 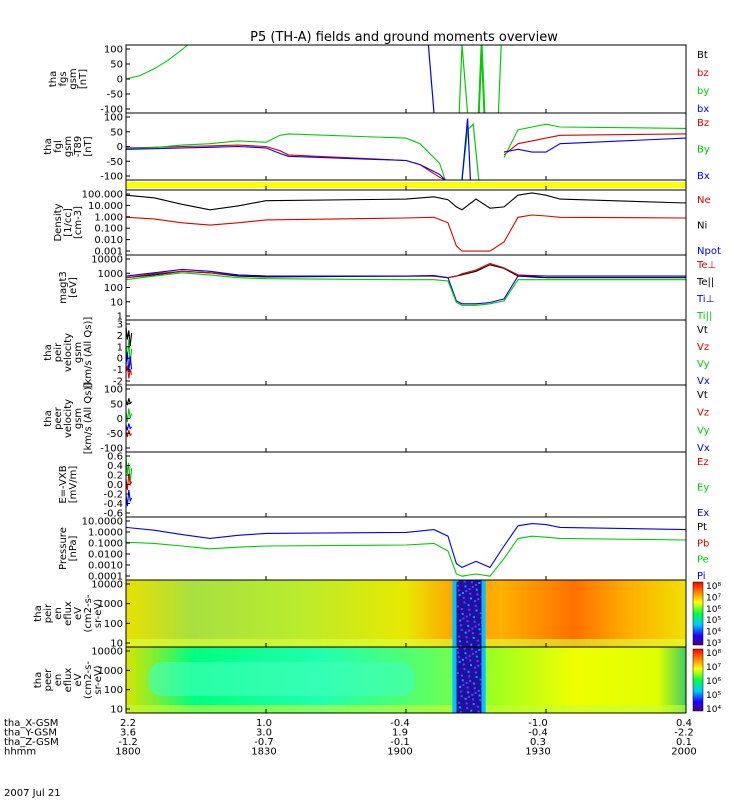 I want to click on y-axis-label-line: peer, so click(x=58, y=418).